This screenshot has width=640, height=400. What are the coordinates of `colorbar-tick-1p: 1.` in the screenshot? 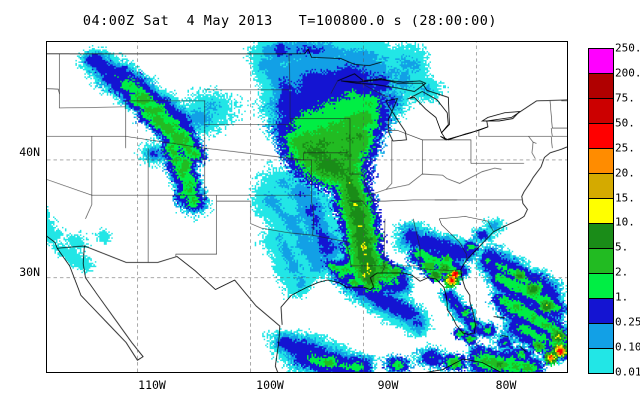 It's located at (622, 297).